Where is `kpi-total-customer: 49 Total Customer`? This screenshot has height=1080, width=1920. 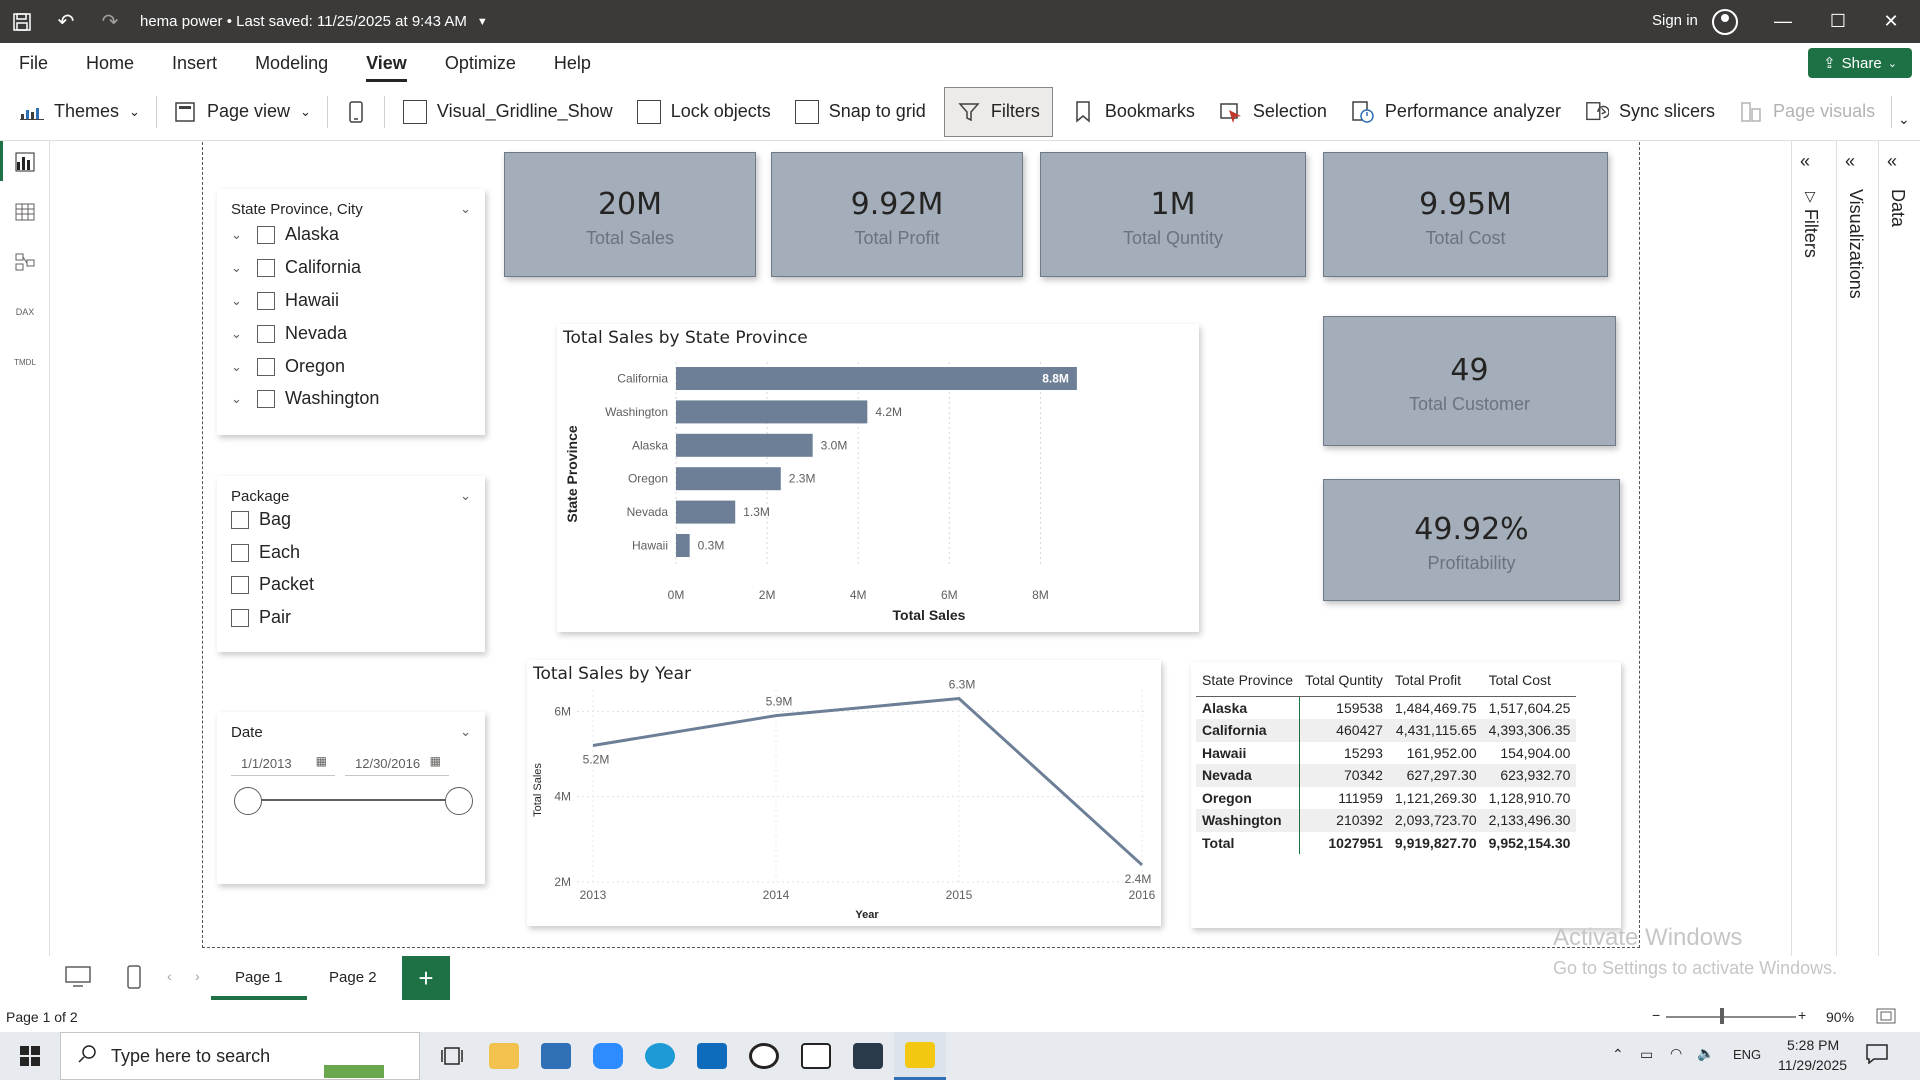
kpi-total-customer: 49 Total Customer is located at coordinates (1469, 381).